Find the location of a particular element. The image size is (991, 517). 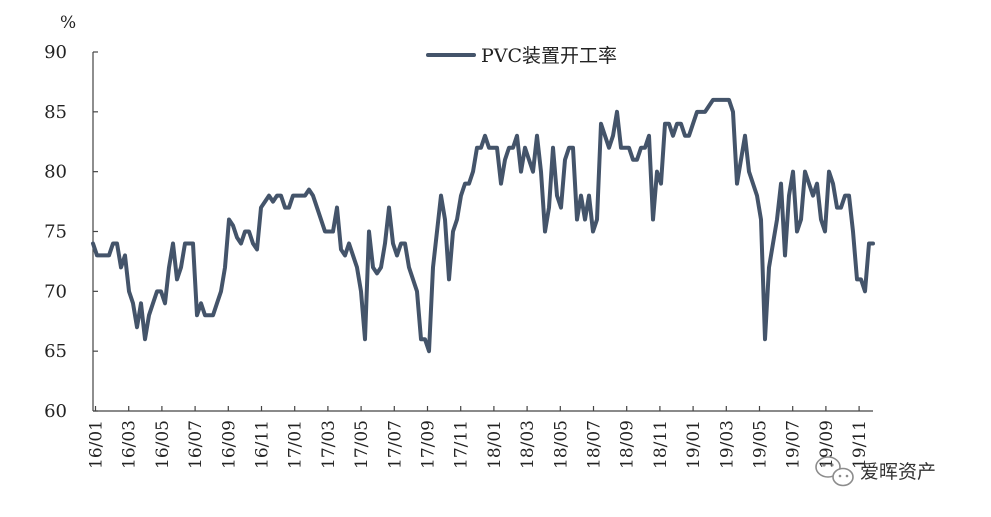

x-tick-label: 18/07 is located at coordinates (595, 444).